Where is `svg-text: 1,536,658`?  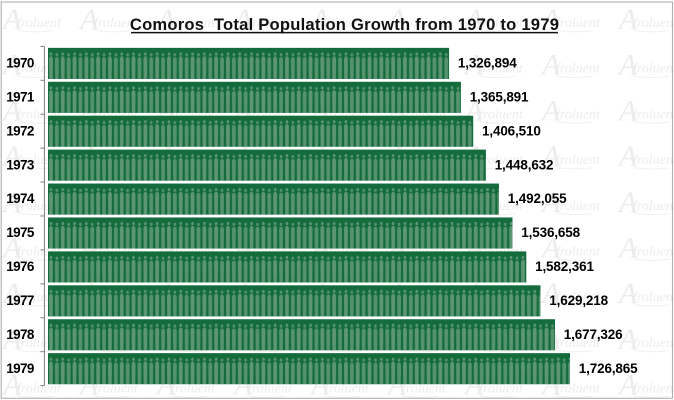
svg-text: 1,536,658 is located at coordinates (550, 232).